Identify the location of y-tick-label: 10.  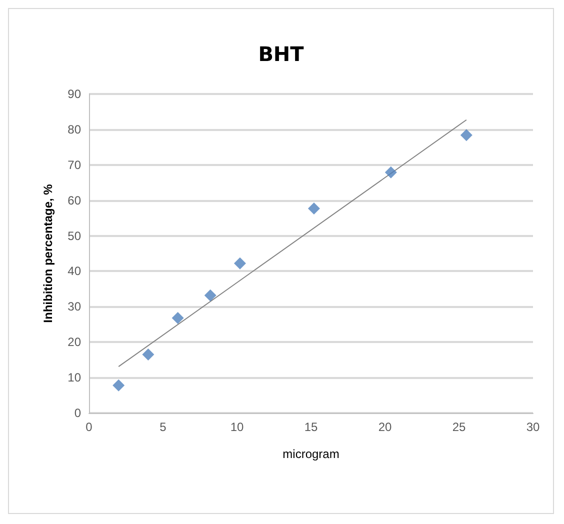
(75, 377).